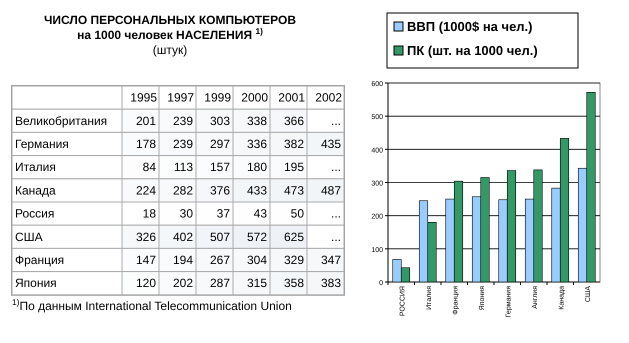 The width and height of the screenshot is (629, 343). I want to click on data-label: 43, so click(261, 213).